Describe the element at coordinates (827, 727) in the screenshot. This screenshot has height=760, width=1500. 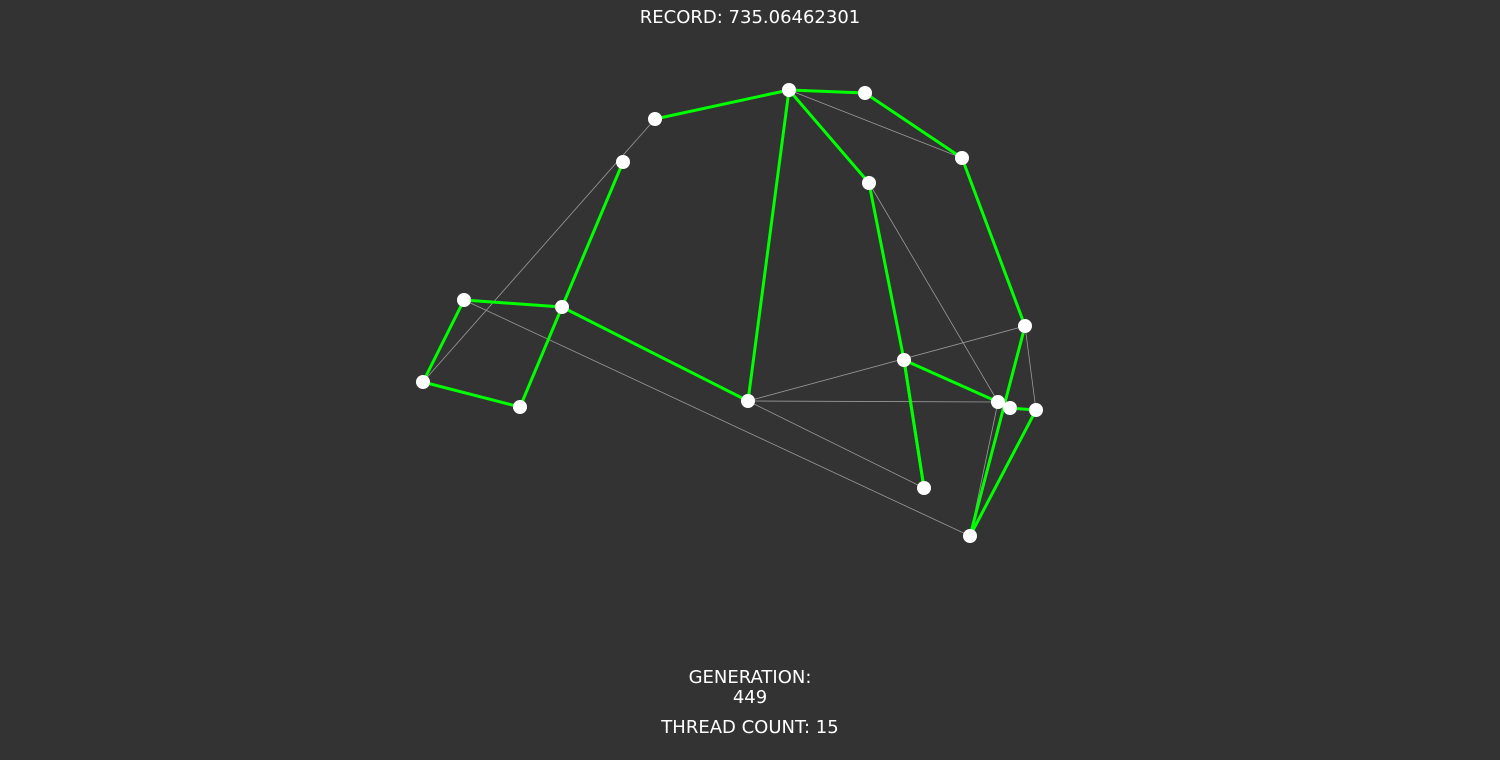
I see `thread-count-value: 15` at that location.